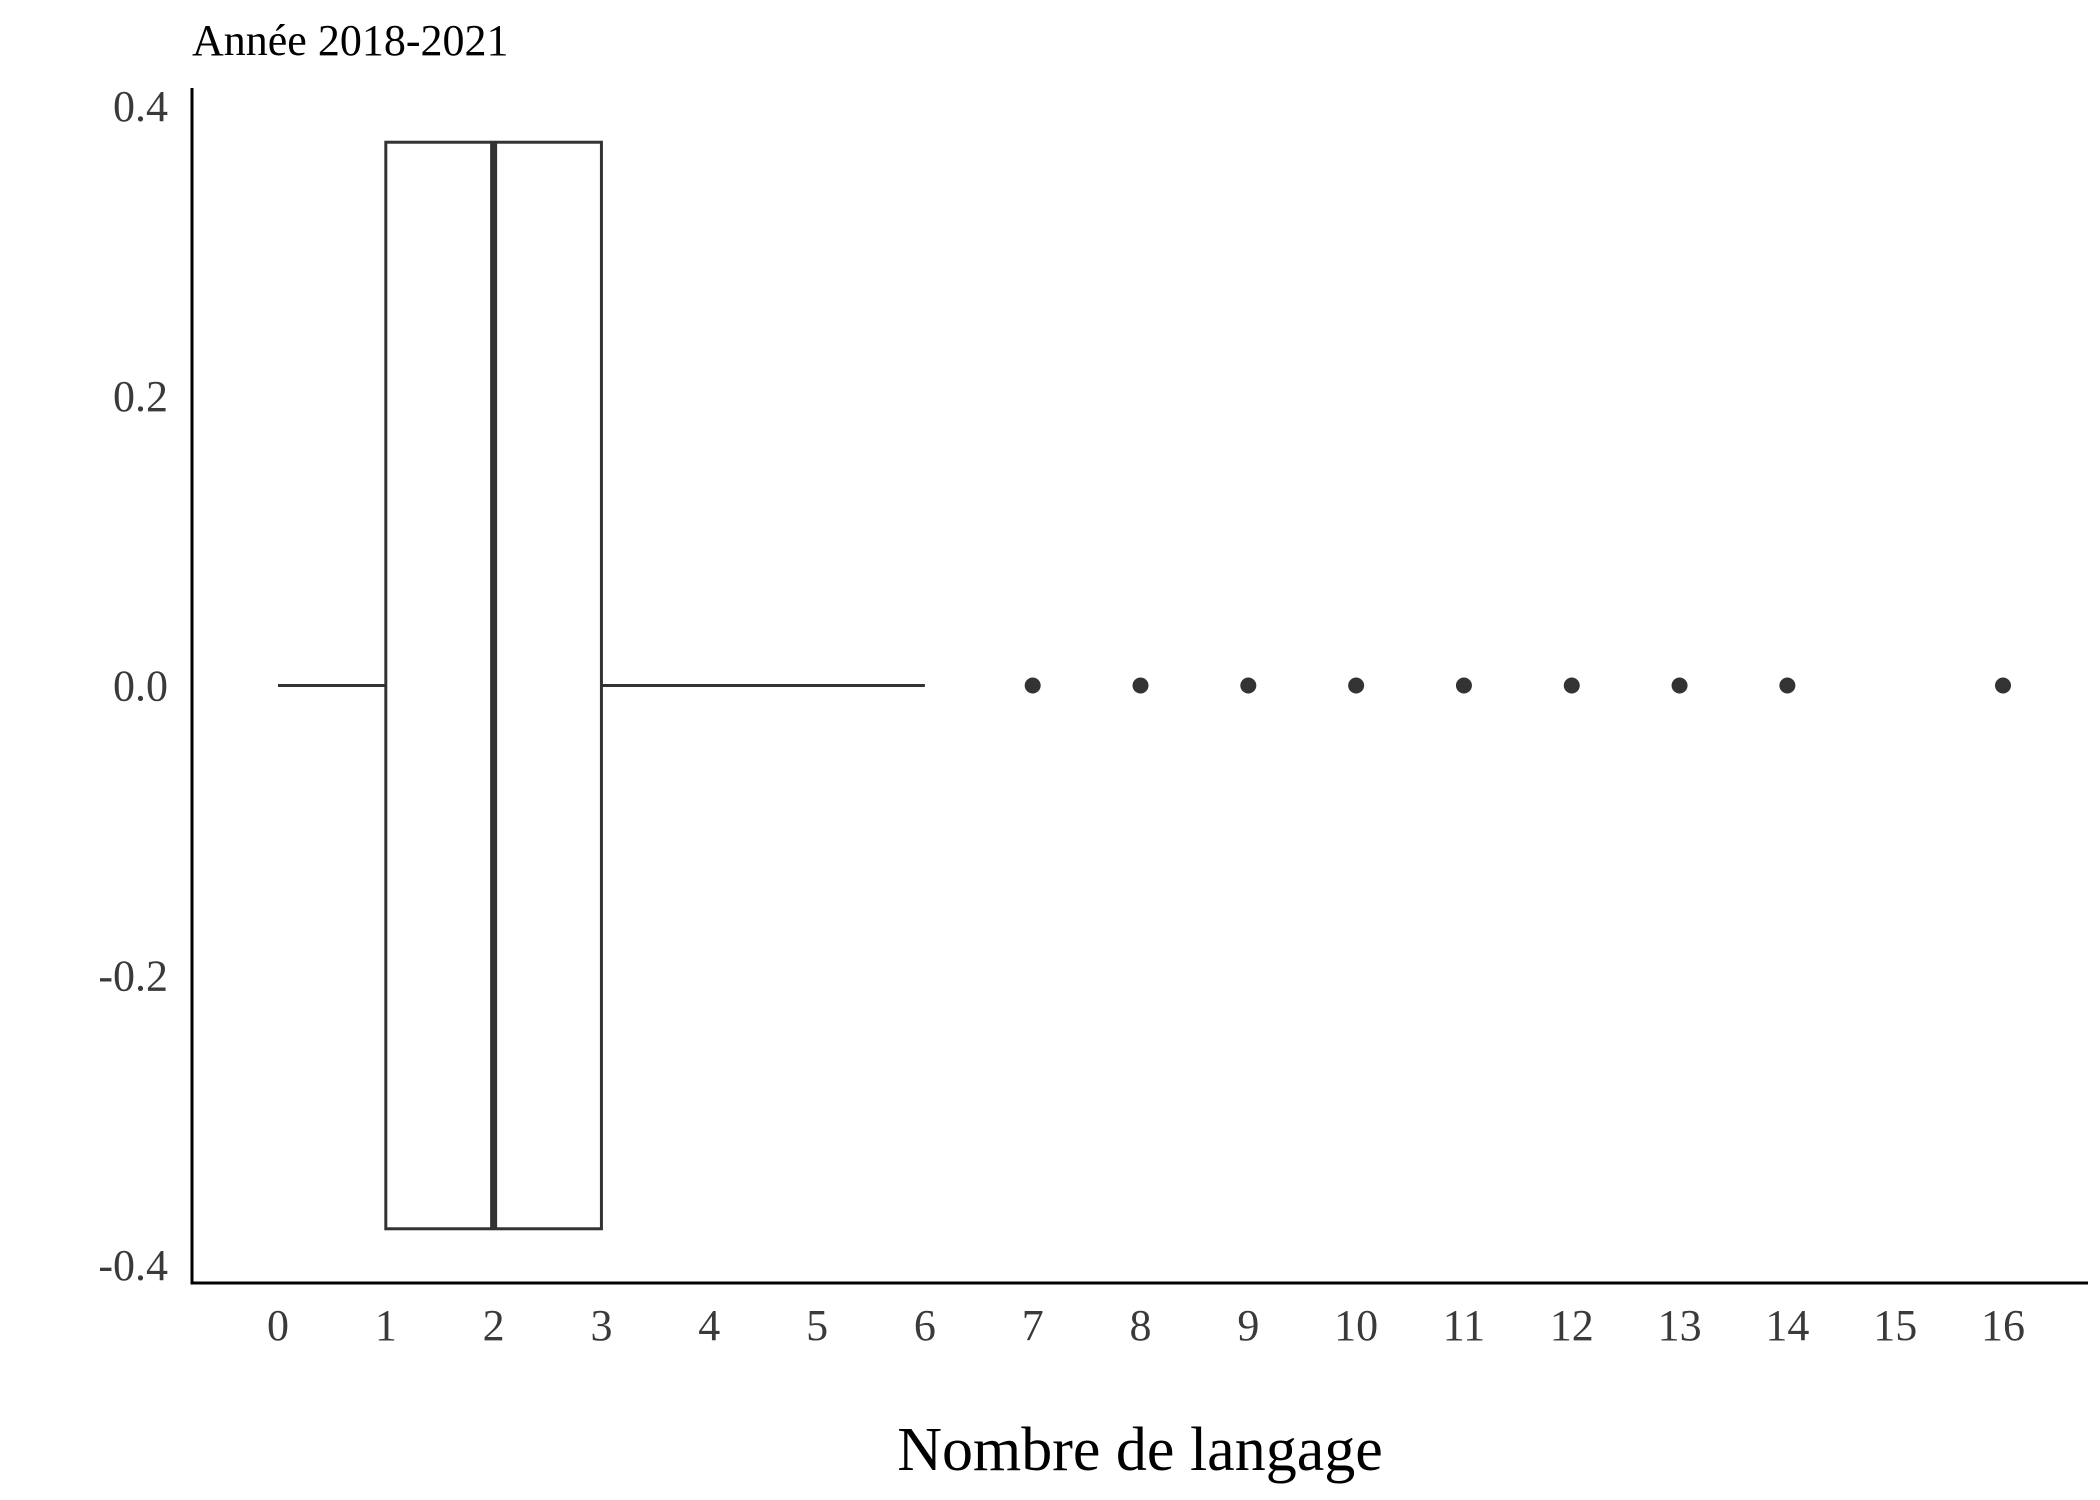 Image resolution: width=2100 pixels, height=1500 pixels. What do you see at coordinates (140, 686) in the screenshot?
I see `y-tick-label: 0.0` at bounding box center [140, 686].